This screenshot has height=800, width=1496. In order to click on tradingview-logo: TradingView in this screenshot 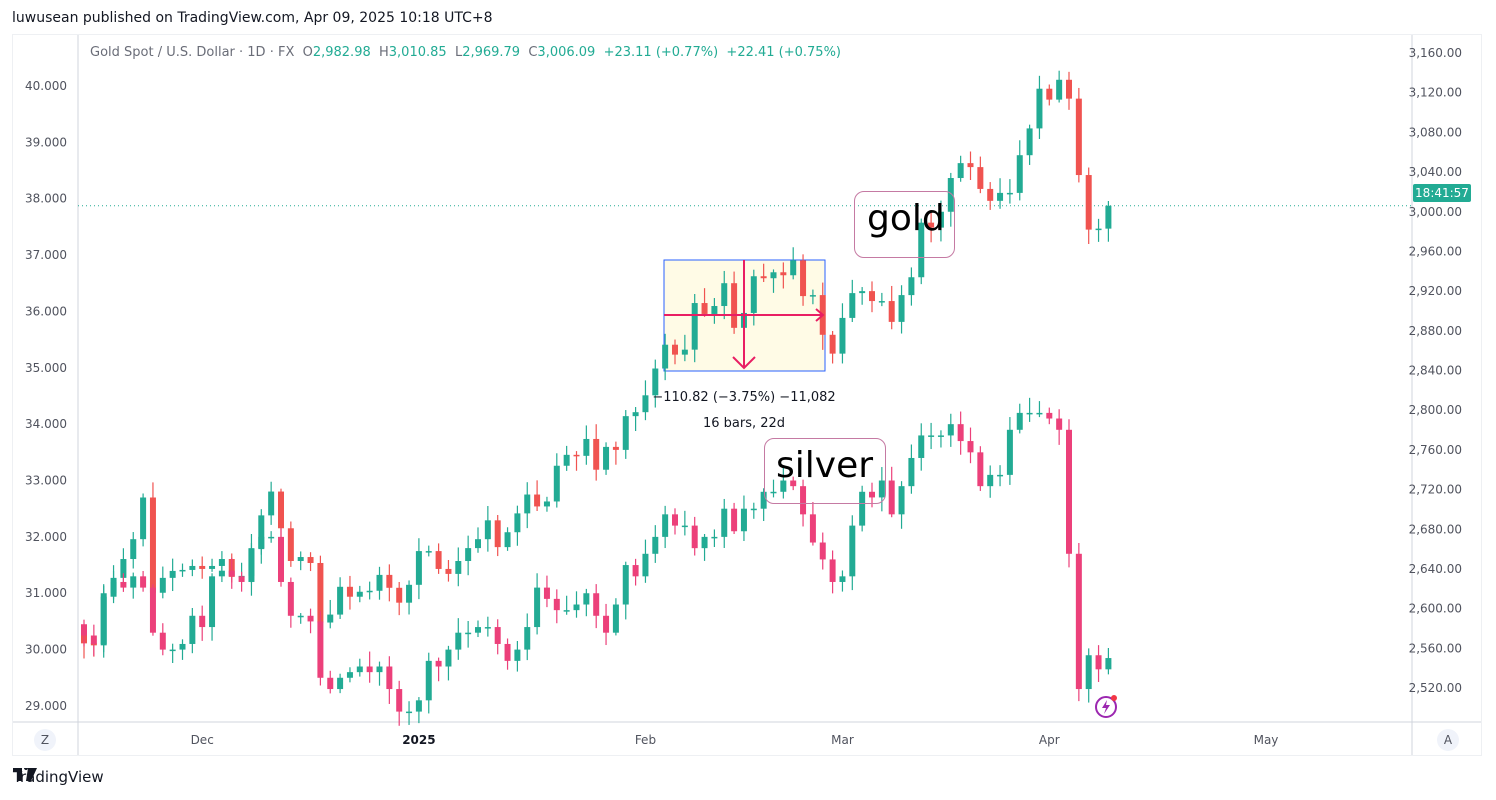, I will do `click(58, 777)`.